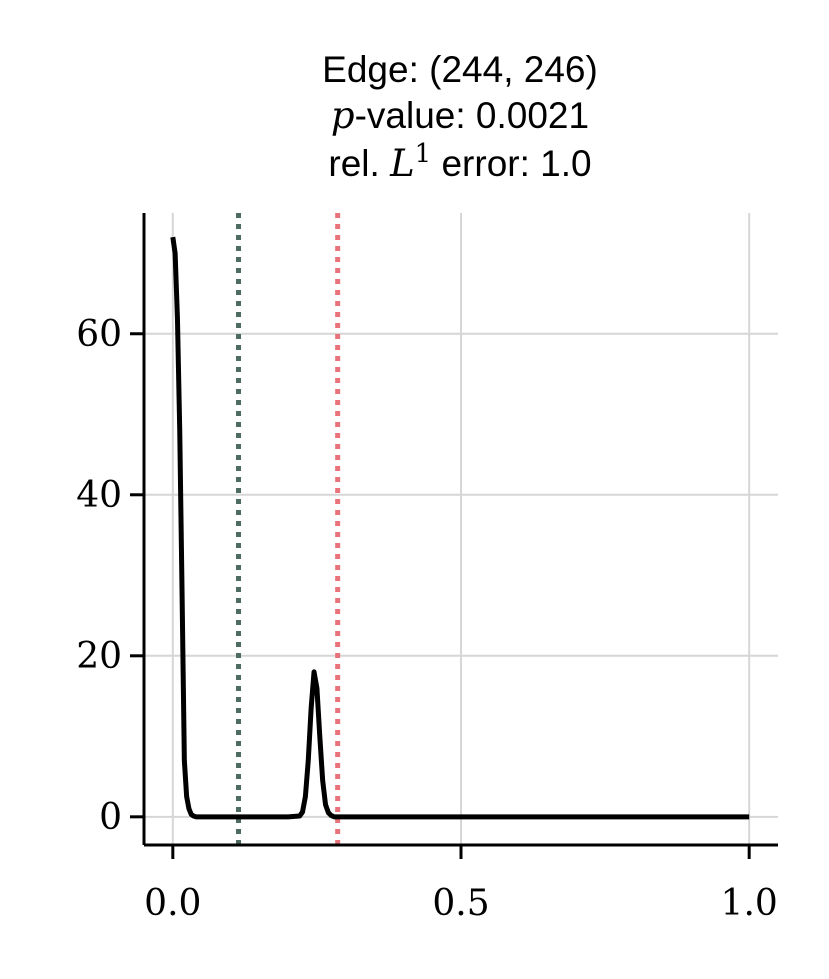  I want to click on pvalue-text: -value: 0.0021, so click(472, 115).